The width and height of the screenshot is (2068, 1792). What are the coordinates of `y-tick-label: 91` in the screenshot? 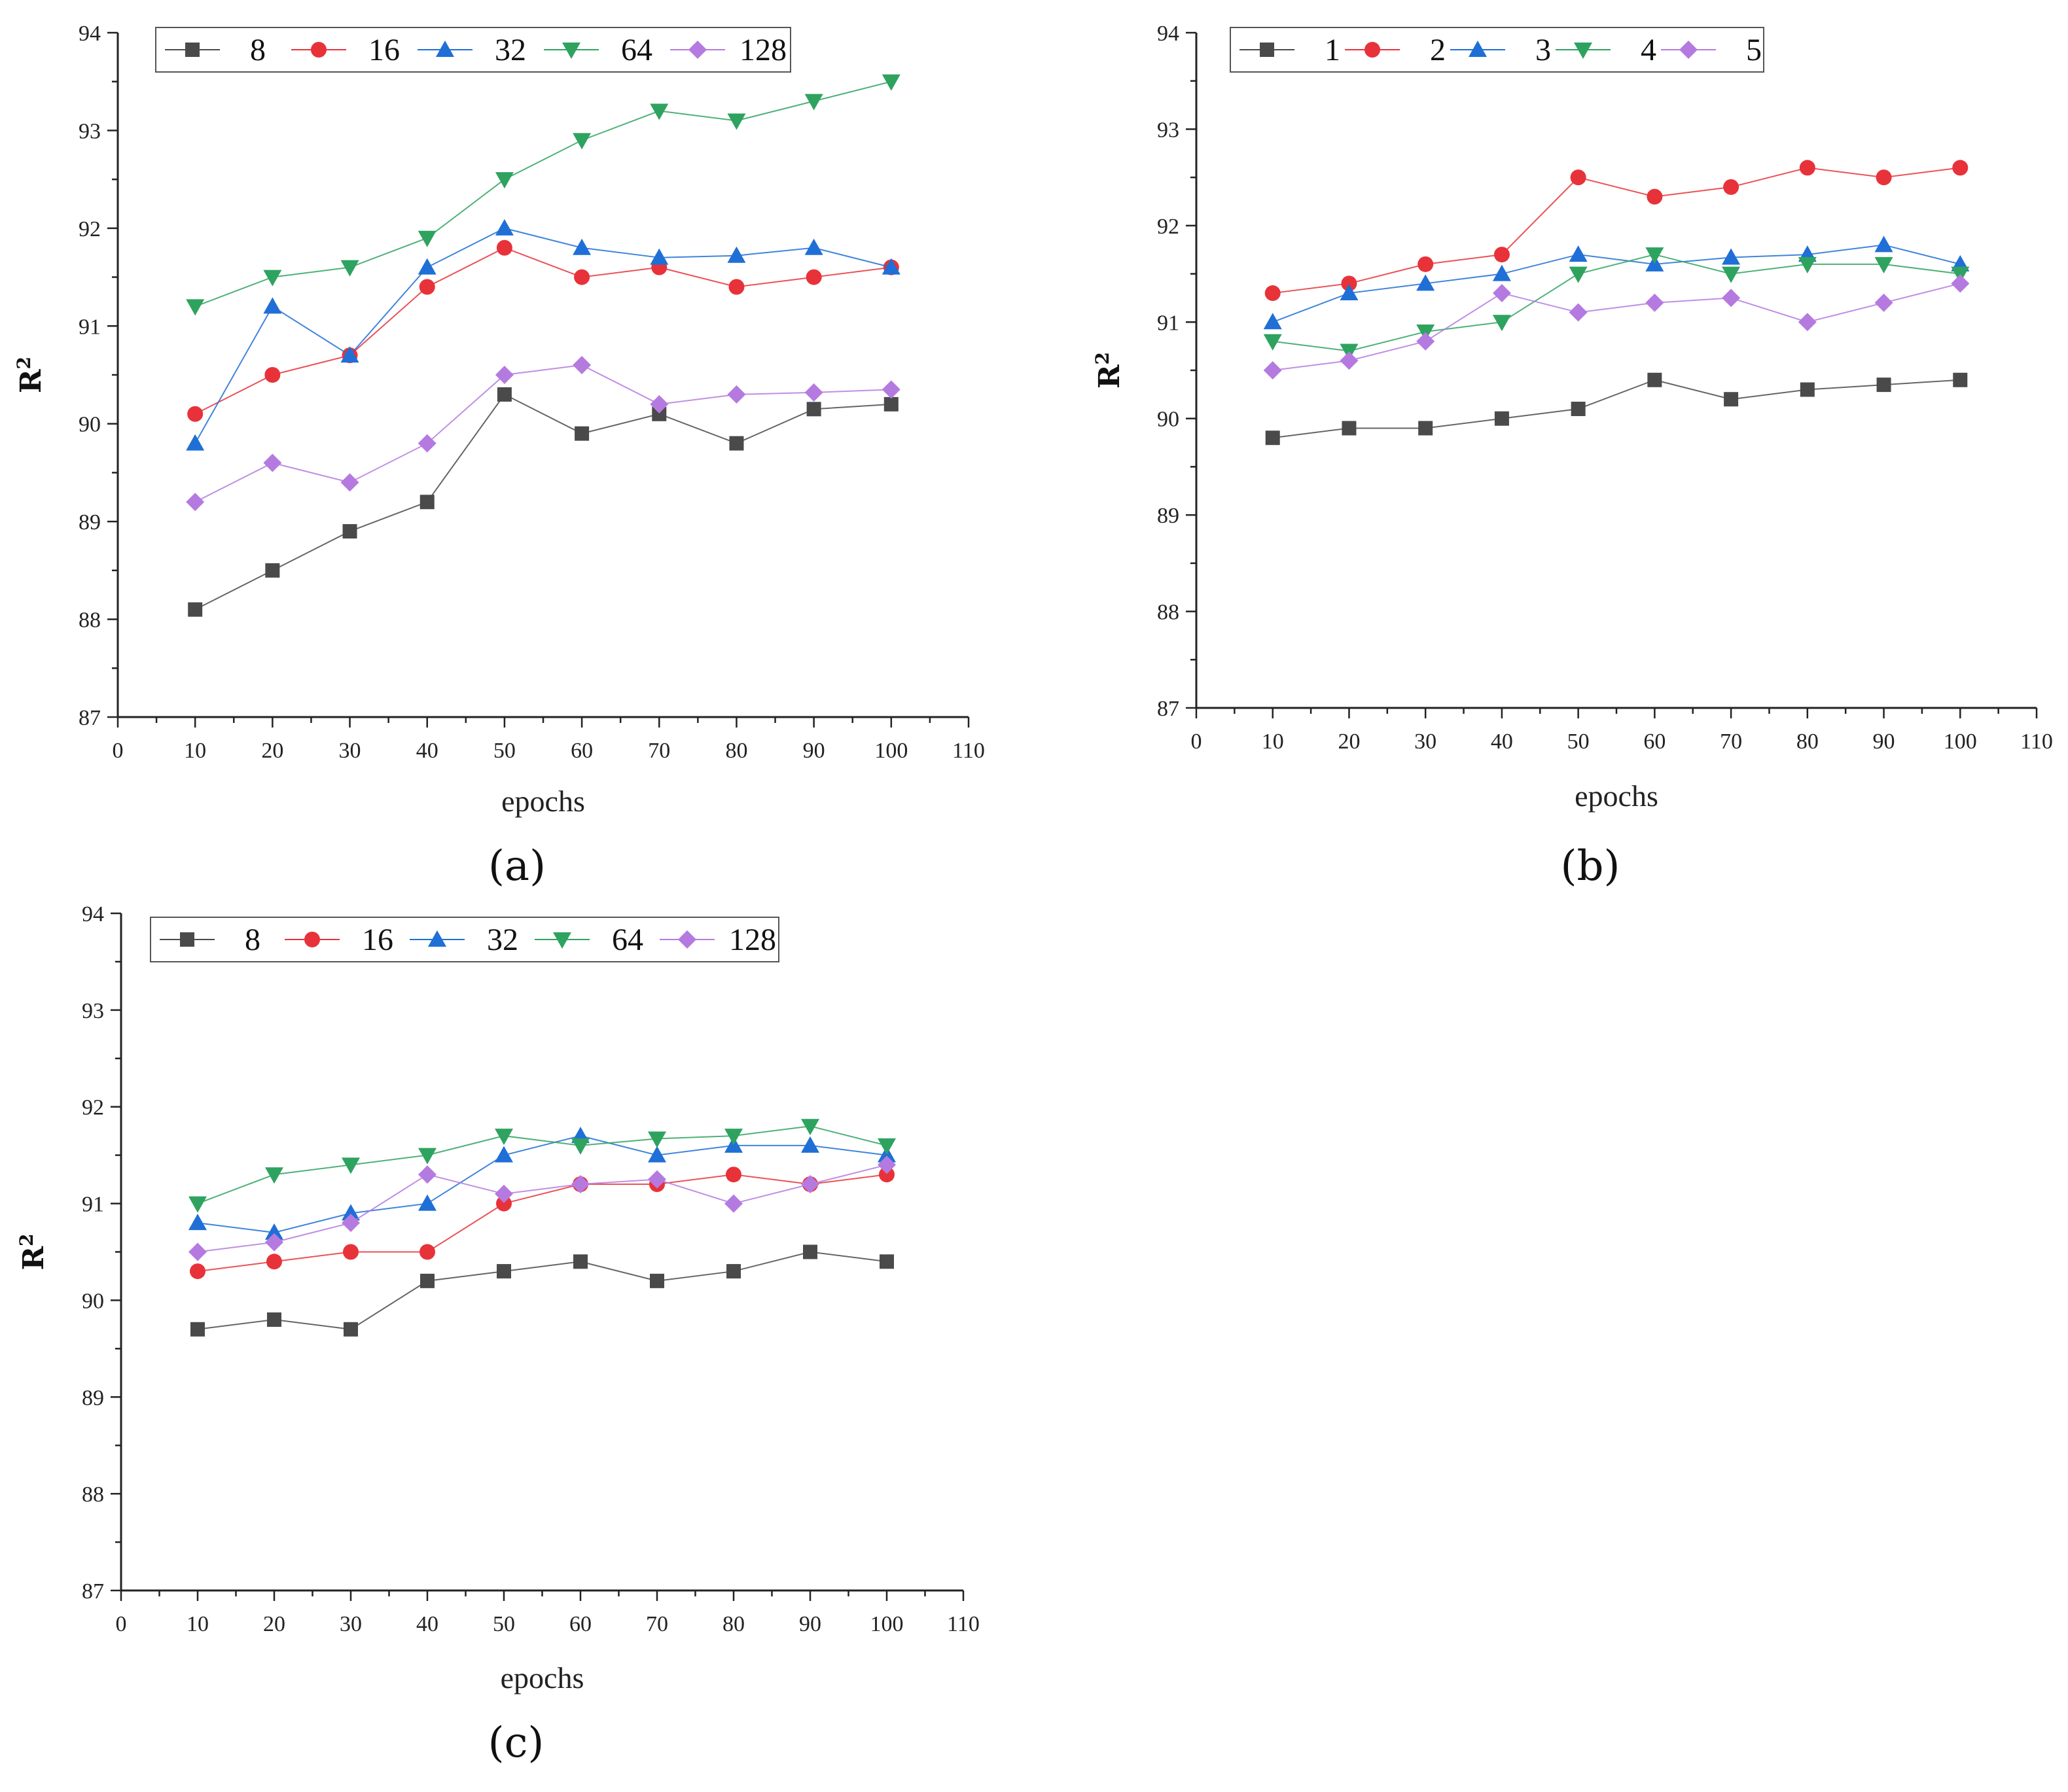 It's located at (1168, 323).